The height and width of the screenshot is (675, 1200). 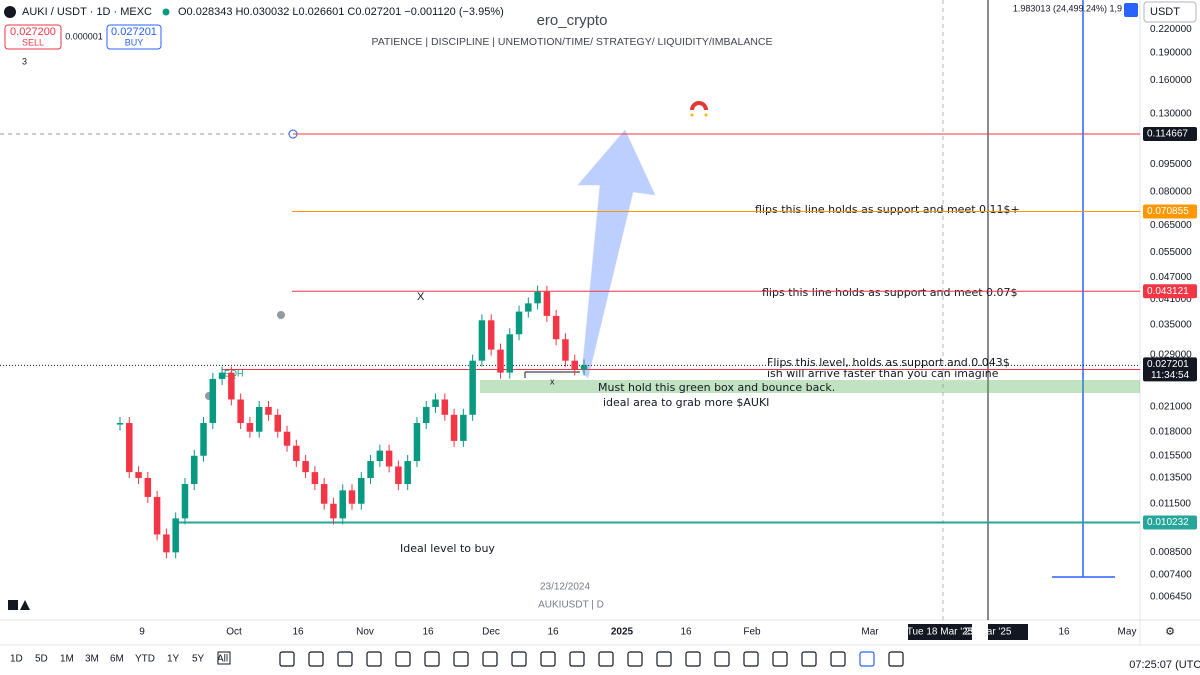 What do you see at coordinates (24, 61) in the screenshot?
I see `indicator-count: 3` at bounding box center [24, 61].